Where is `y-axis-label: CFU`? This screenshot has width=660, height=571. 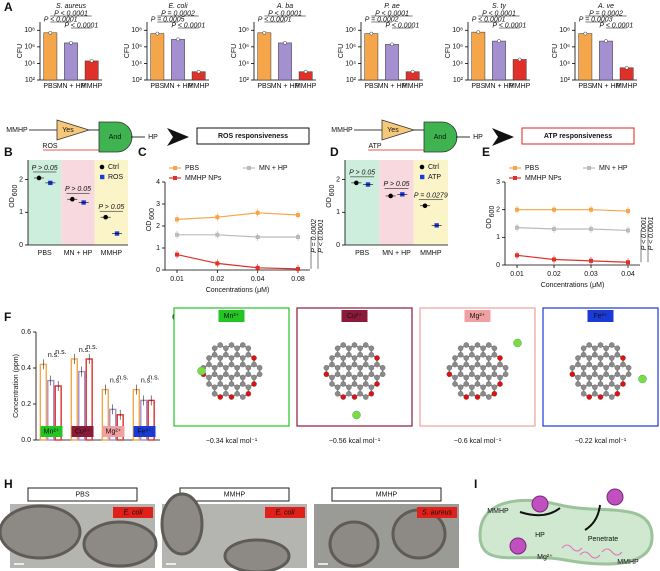
y-axis-label: CFU is located at coordinates (448, 51).